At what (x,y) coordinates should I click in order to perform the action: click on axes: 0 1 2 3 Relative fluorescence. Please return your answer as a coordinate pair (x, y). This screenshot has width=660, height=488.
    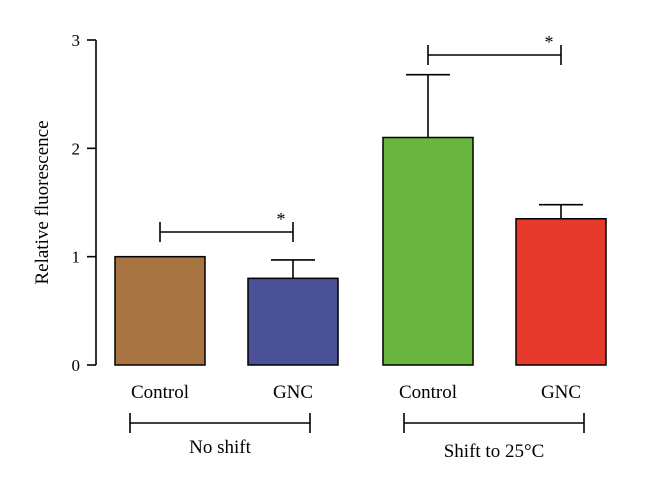
    Looking at the image, I should click on (64, 203).